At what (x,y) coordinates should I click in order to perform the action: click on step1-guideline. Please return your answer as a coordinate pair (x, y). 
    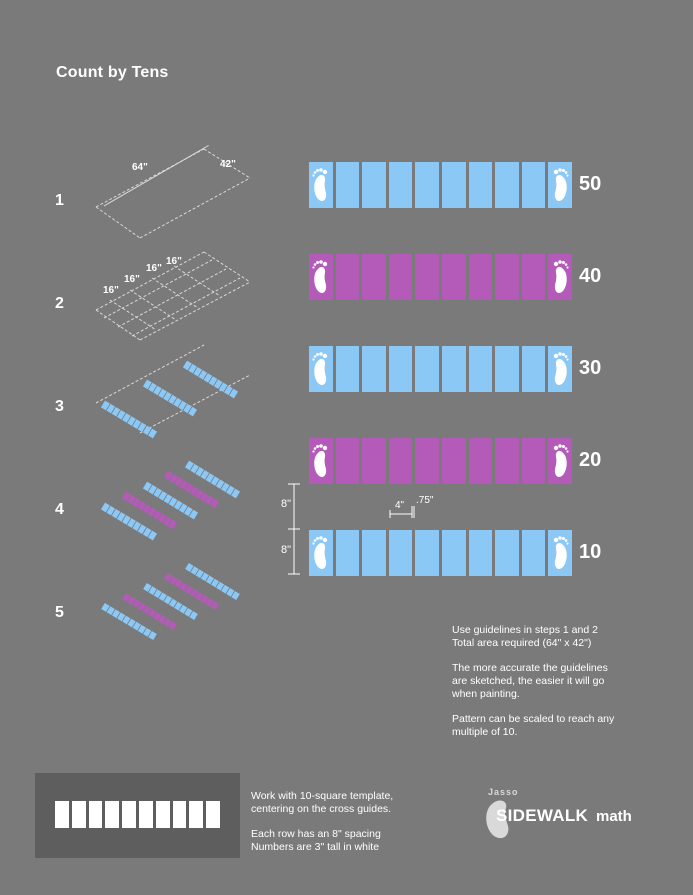
    Looking at the image, I should click on (118, 222).